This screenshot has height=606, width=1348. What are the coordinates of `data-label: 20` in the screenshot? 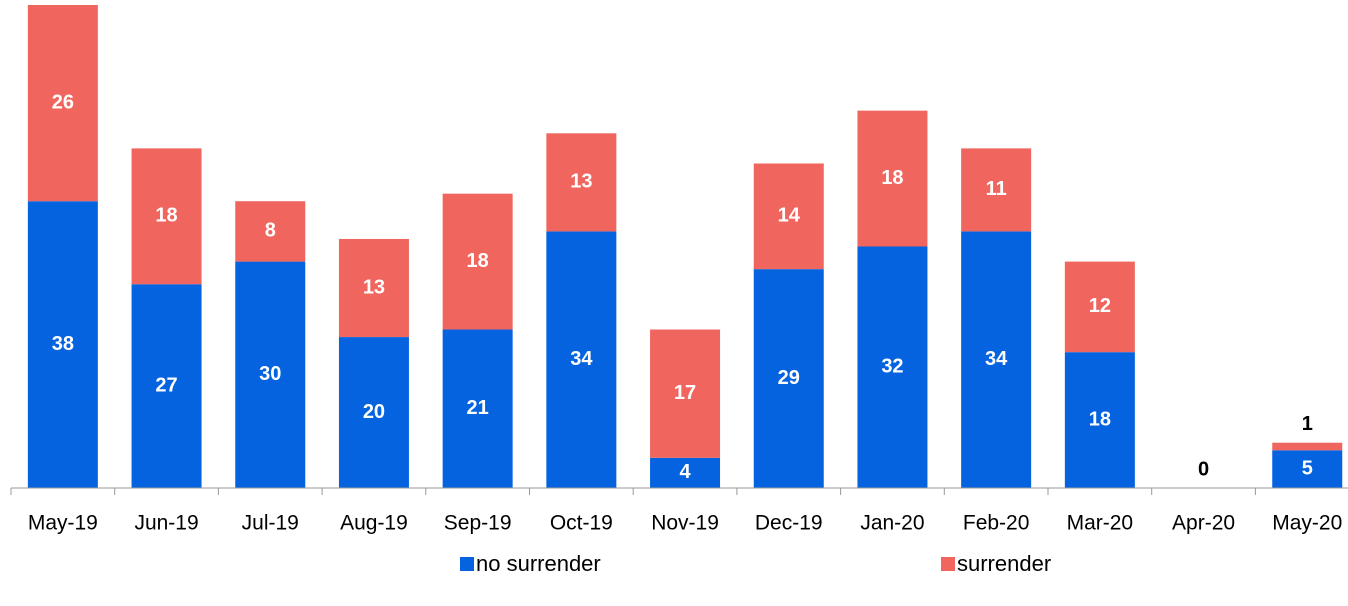 It's located at (374, 412).